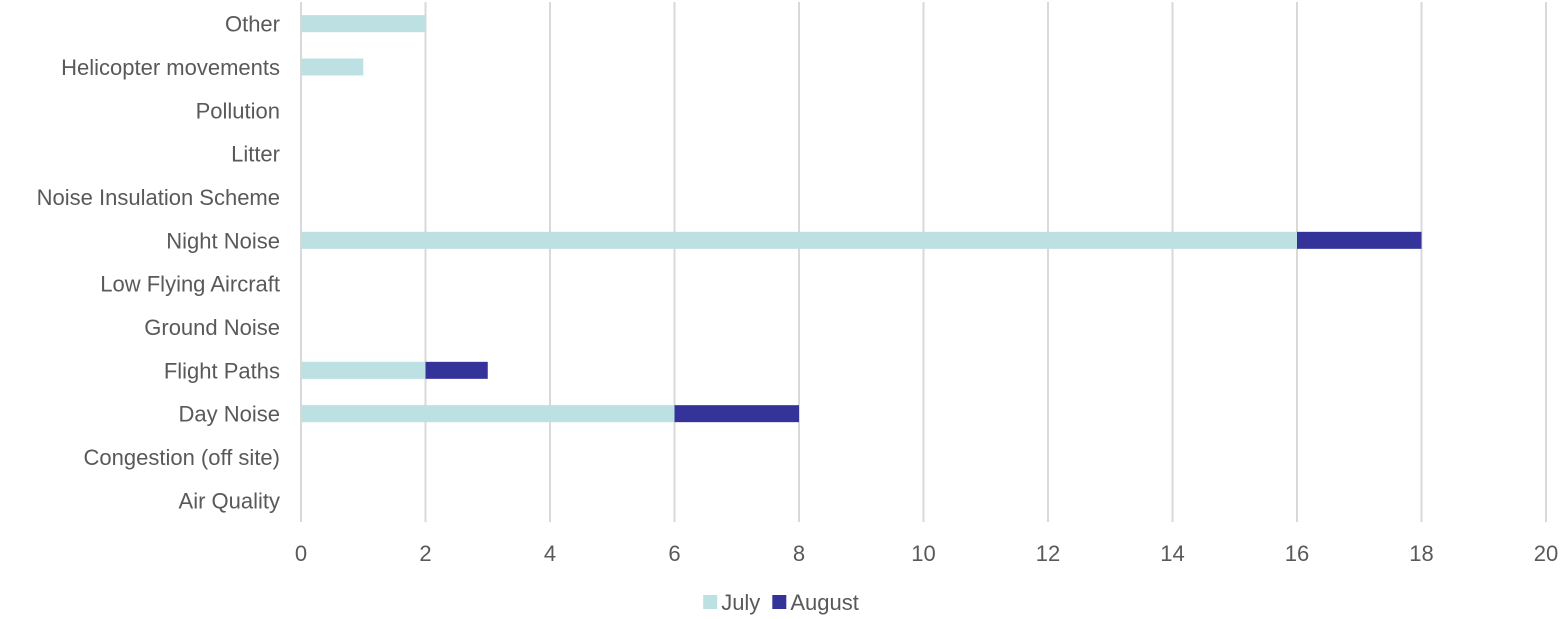 This screenshot has width=1568, height=619. I want to click on legend-label-july: July, so click(740, 602).